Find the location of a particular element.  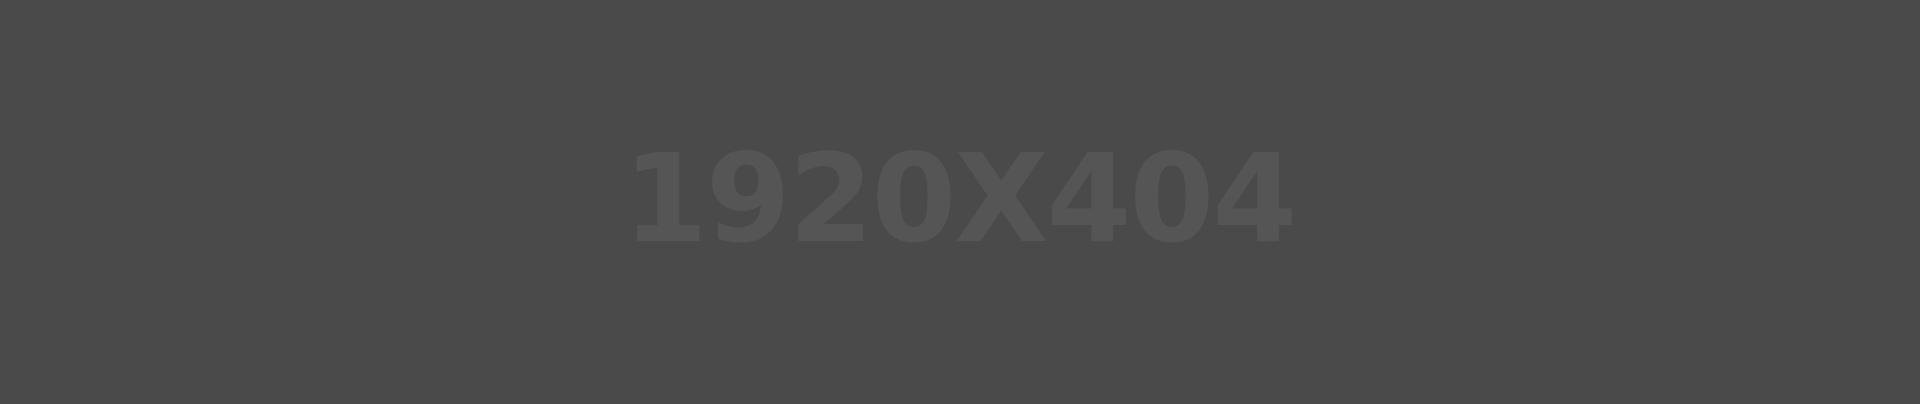

dimension-label: 1920X404 is located at coordinates (959, 199).